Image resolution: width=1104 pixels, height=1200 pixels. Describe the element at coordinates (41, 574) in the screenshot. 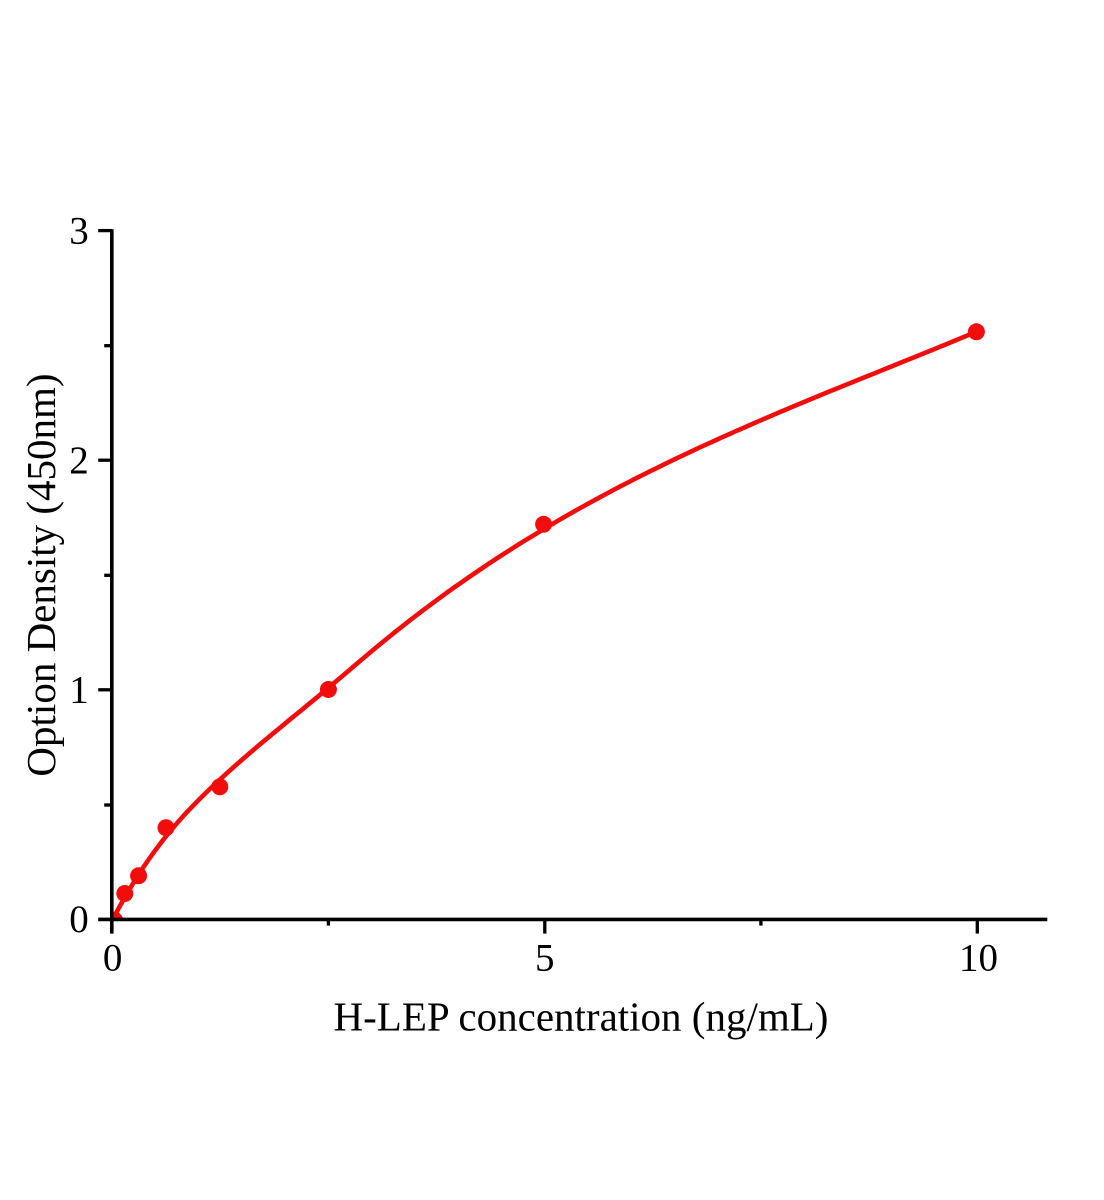

I see `svg-text: Option Density (450nm)` at that location.